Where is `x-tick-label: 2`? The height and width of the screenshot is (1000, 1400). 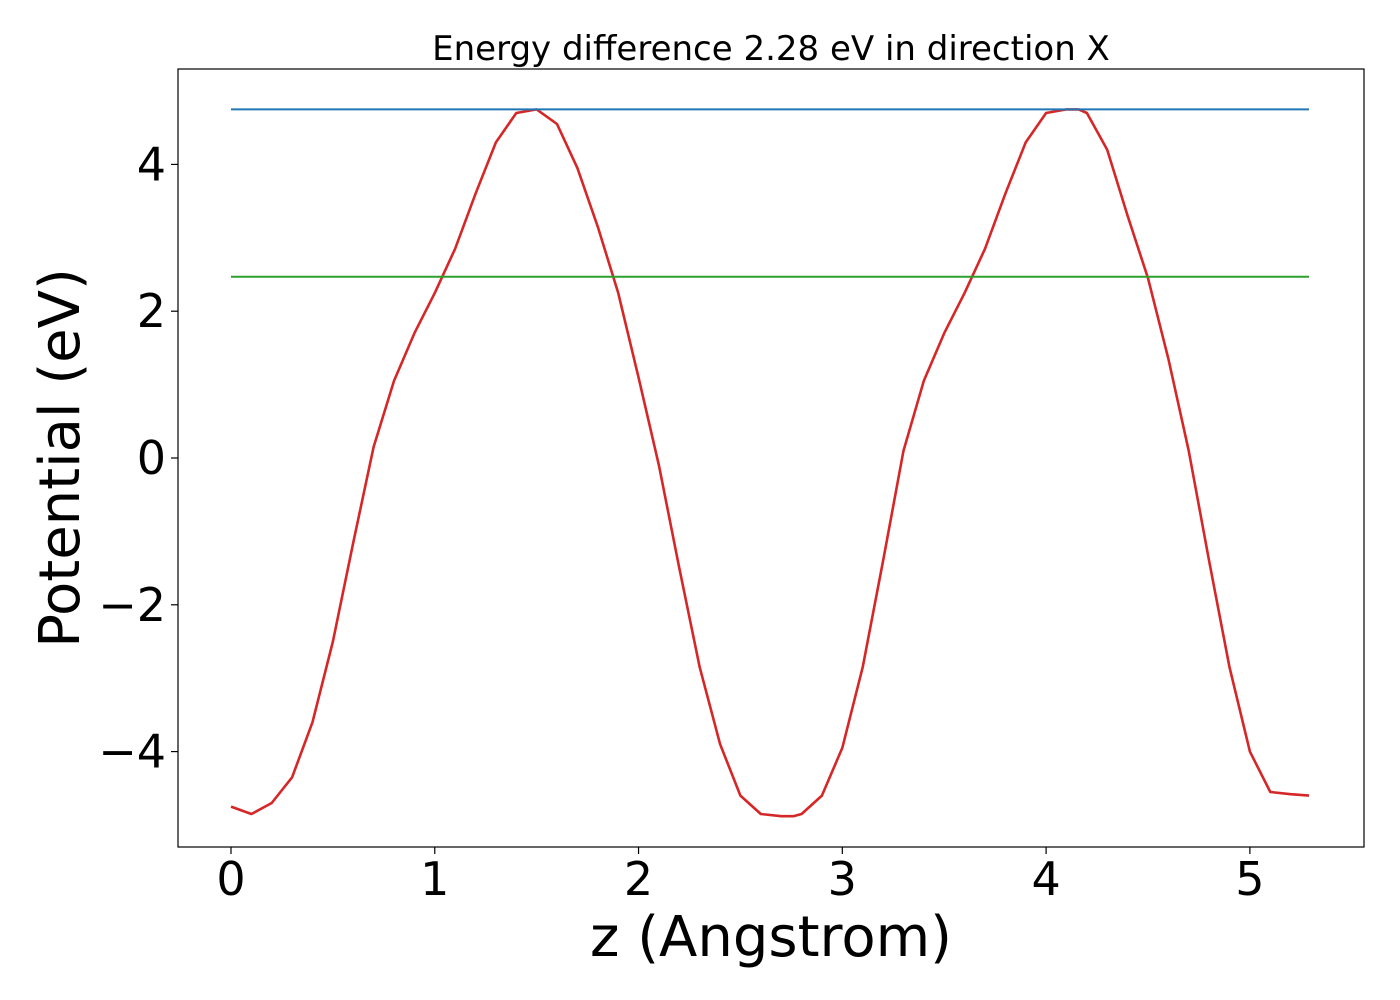
x-tick-label: 2 is located at coordinates (638, 879).